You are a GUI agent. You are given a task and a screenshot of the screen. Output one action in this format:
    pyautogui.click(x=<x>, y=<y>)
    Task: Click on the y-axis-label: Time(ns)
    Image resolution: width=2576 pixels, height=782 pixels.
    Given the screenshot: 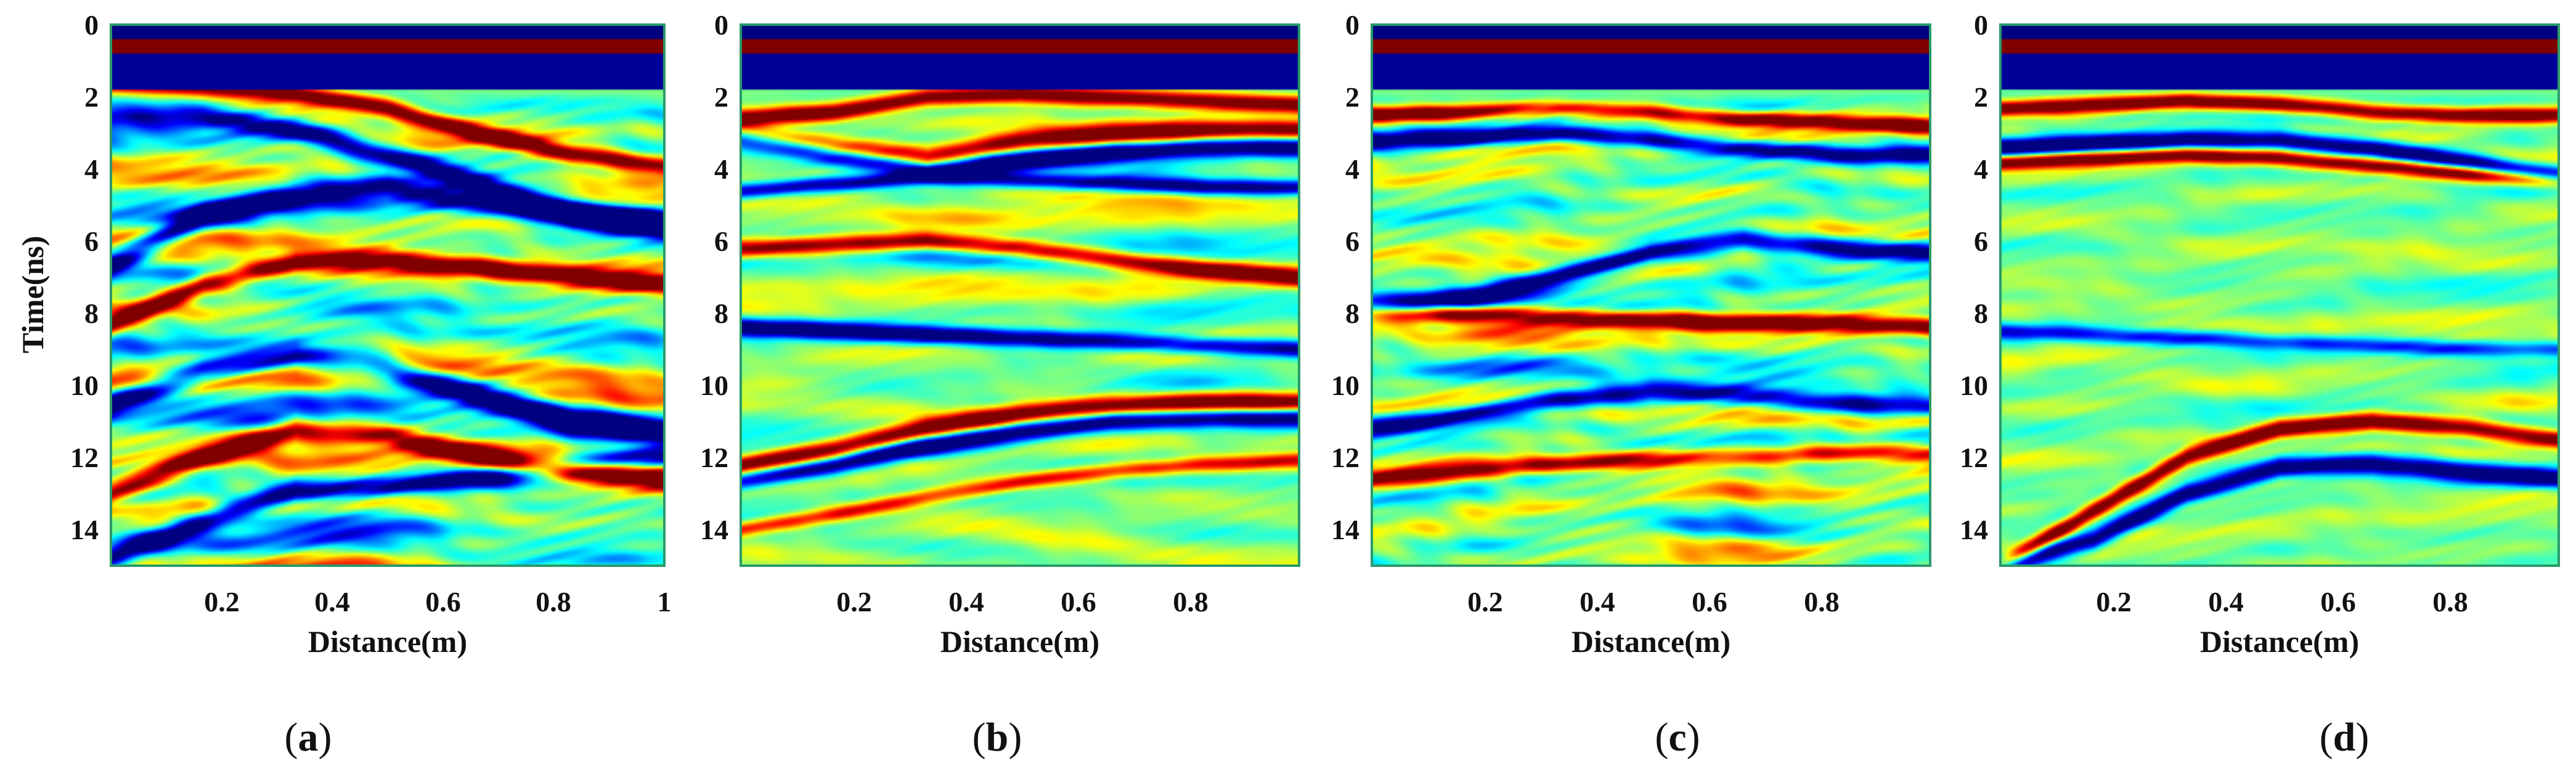 What is the action you would take?
    pyautogui.click(x=32, y=295)
    